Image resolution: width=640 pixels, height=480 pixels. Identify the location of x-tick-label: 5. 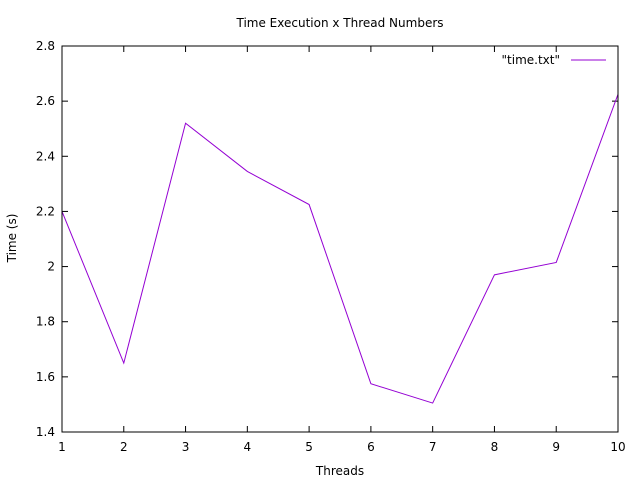
(309, 447).